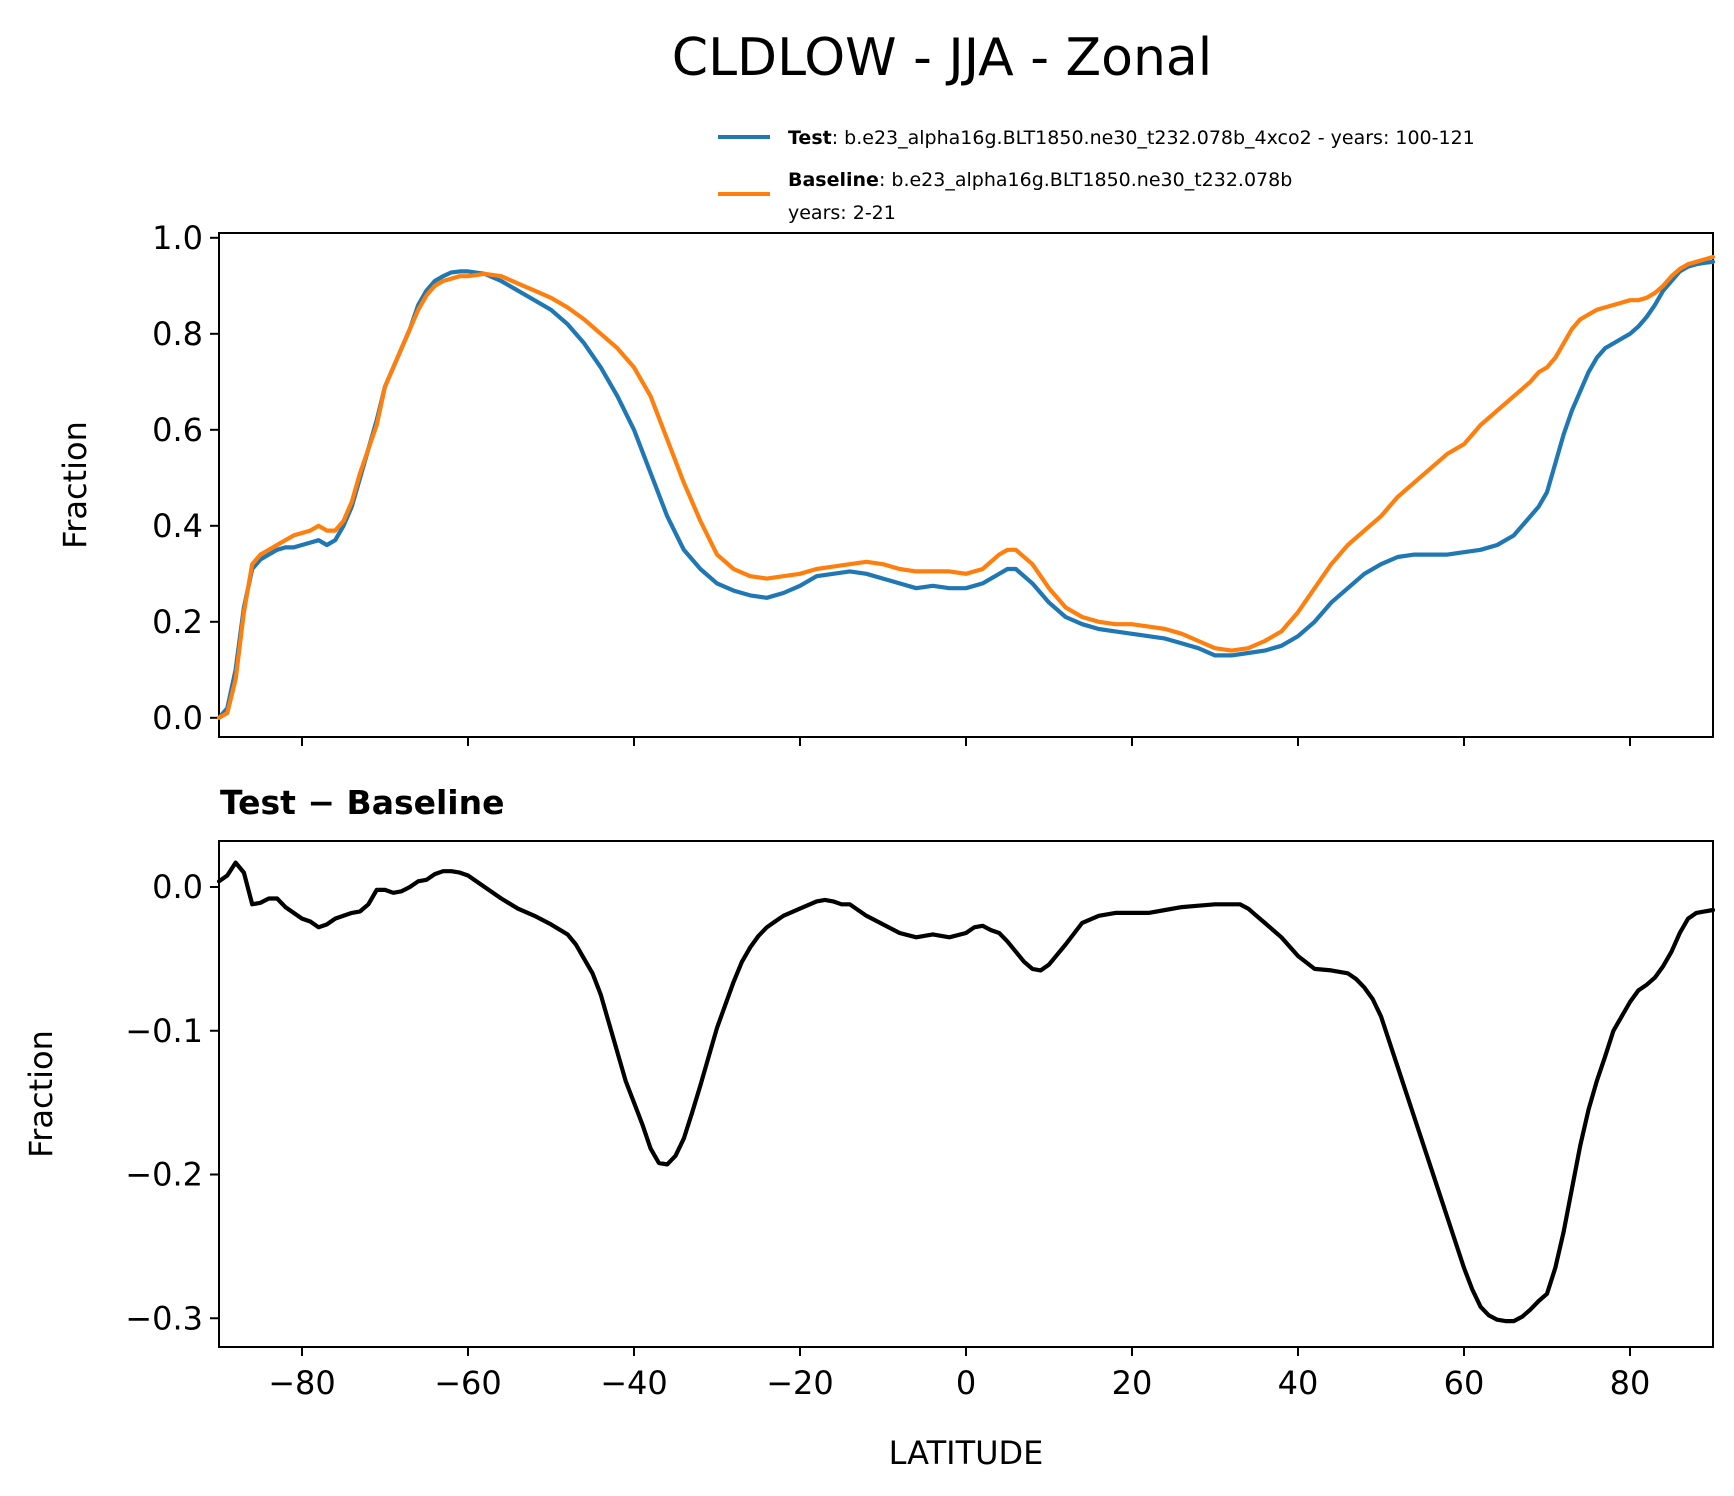  What do you see at coordinates (177, 622) in the screenshot?
I see `top-y-tick-label: 0.2` at bounding box center [177, 622].